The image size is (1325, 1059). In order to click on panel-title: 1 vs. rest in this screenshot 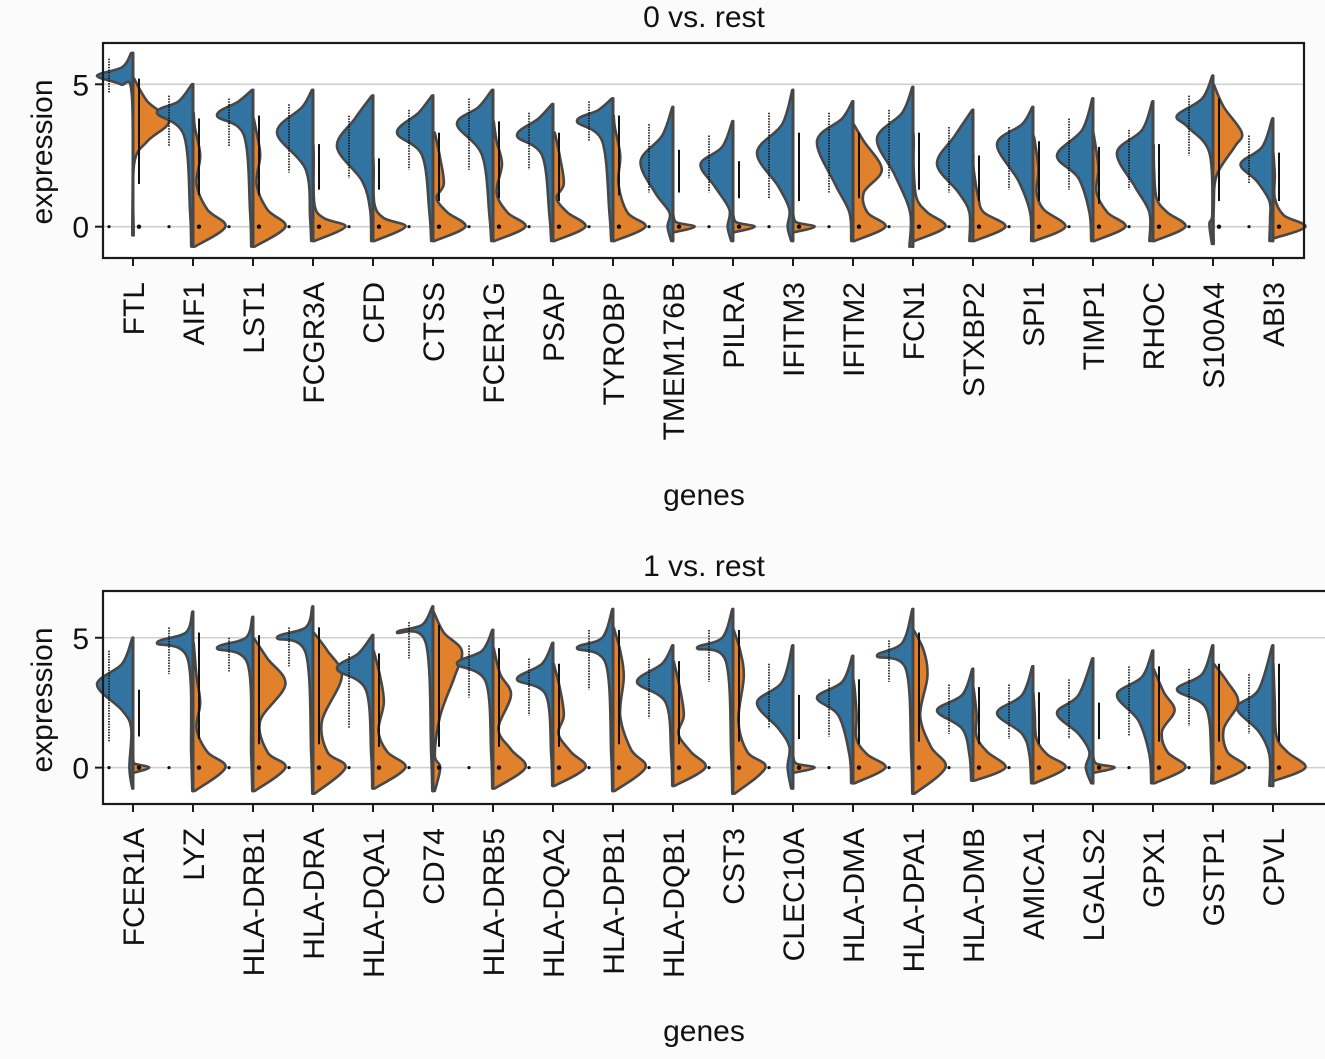, I will do `click(704, 566)`.